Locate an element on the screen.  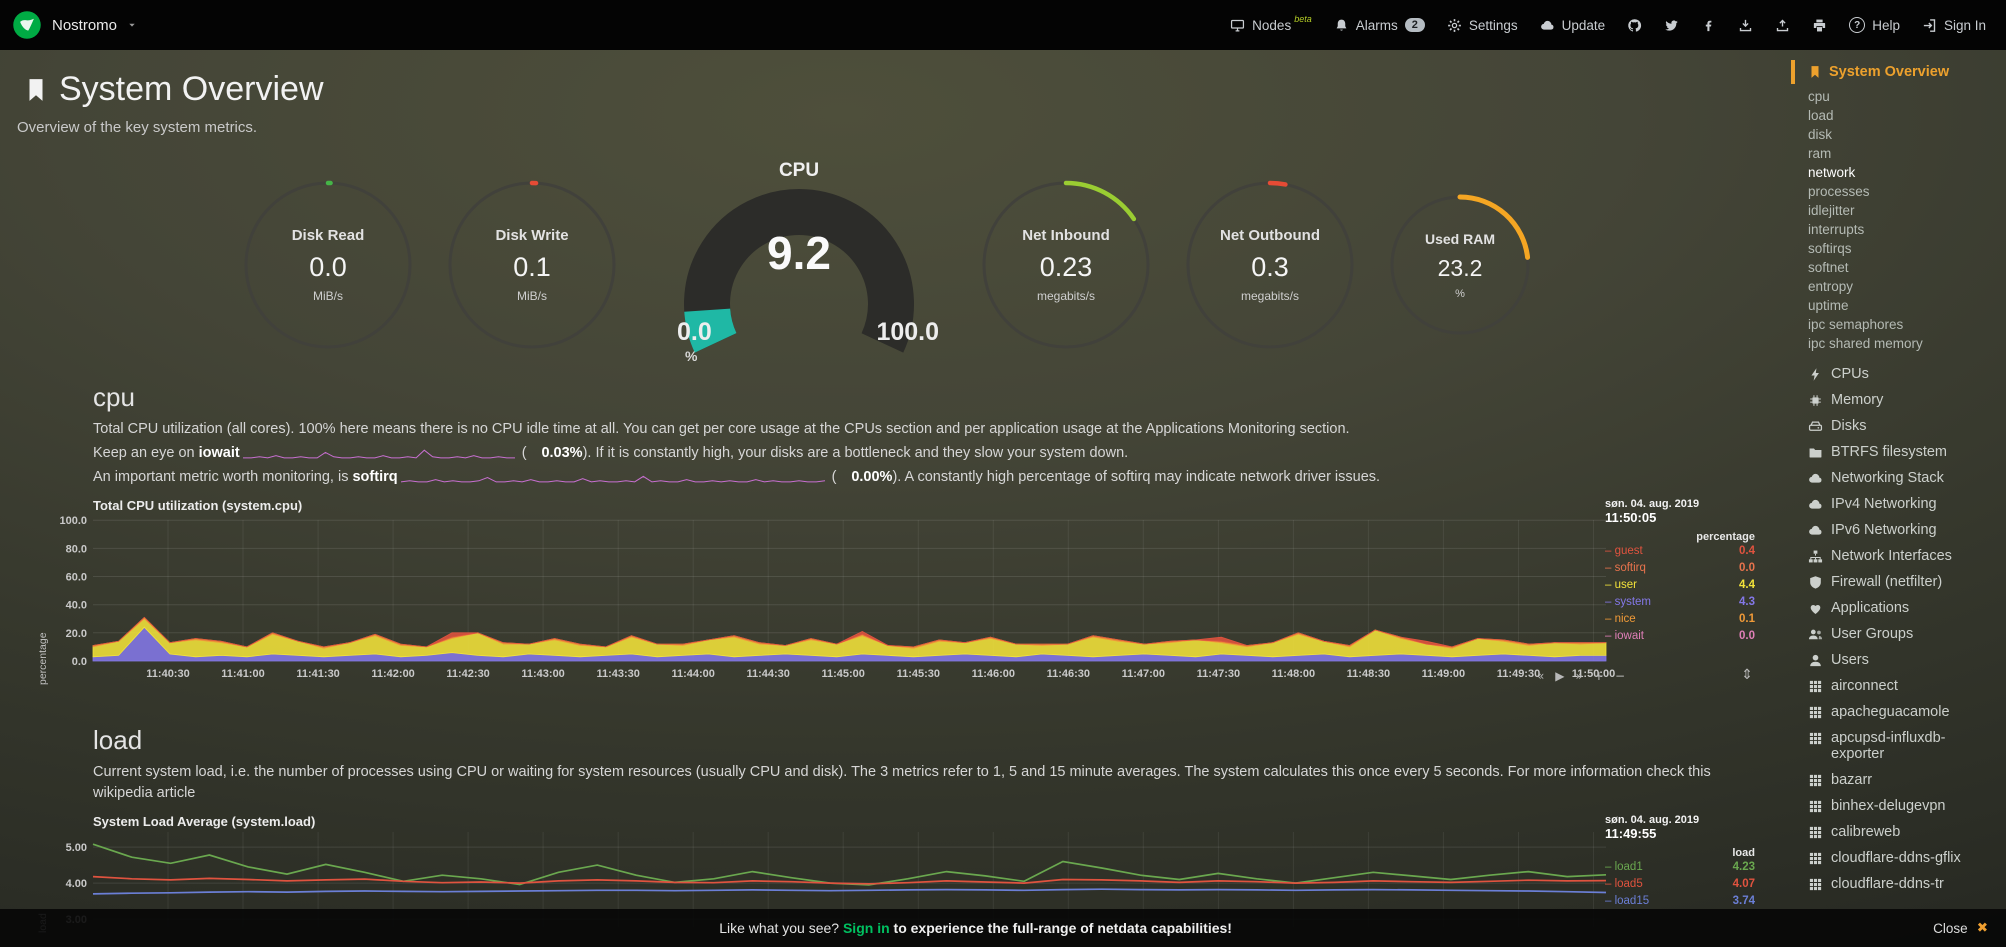
legend-item-load5: – load5 4.07 is located at coordinates (1680, 884).